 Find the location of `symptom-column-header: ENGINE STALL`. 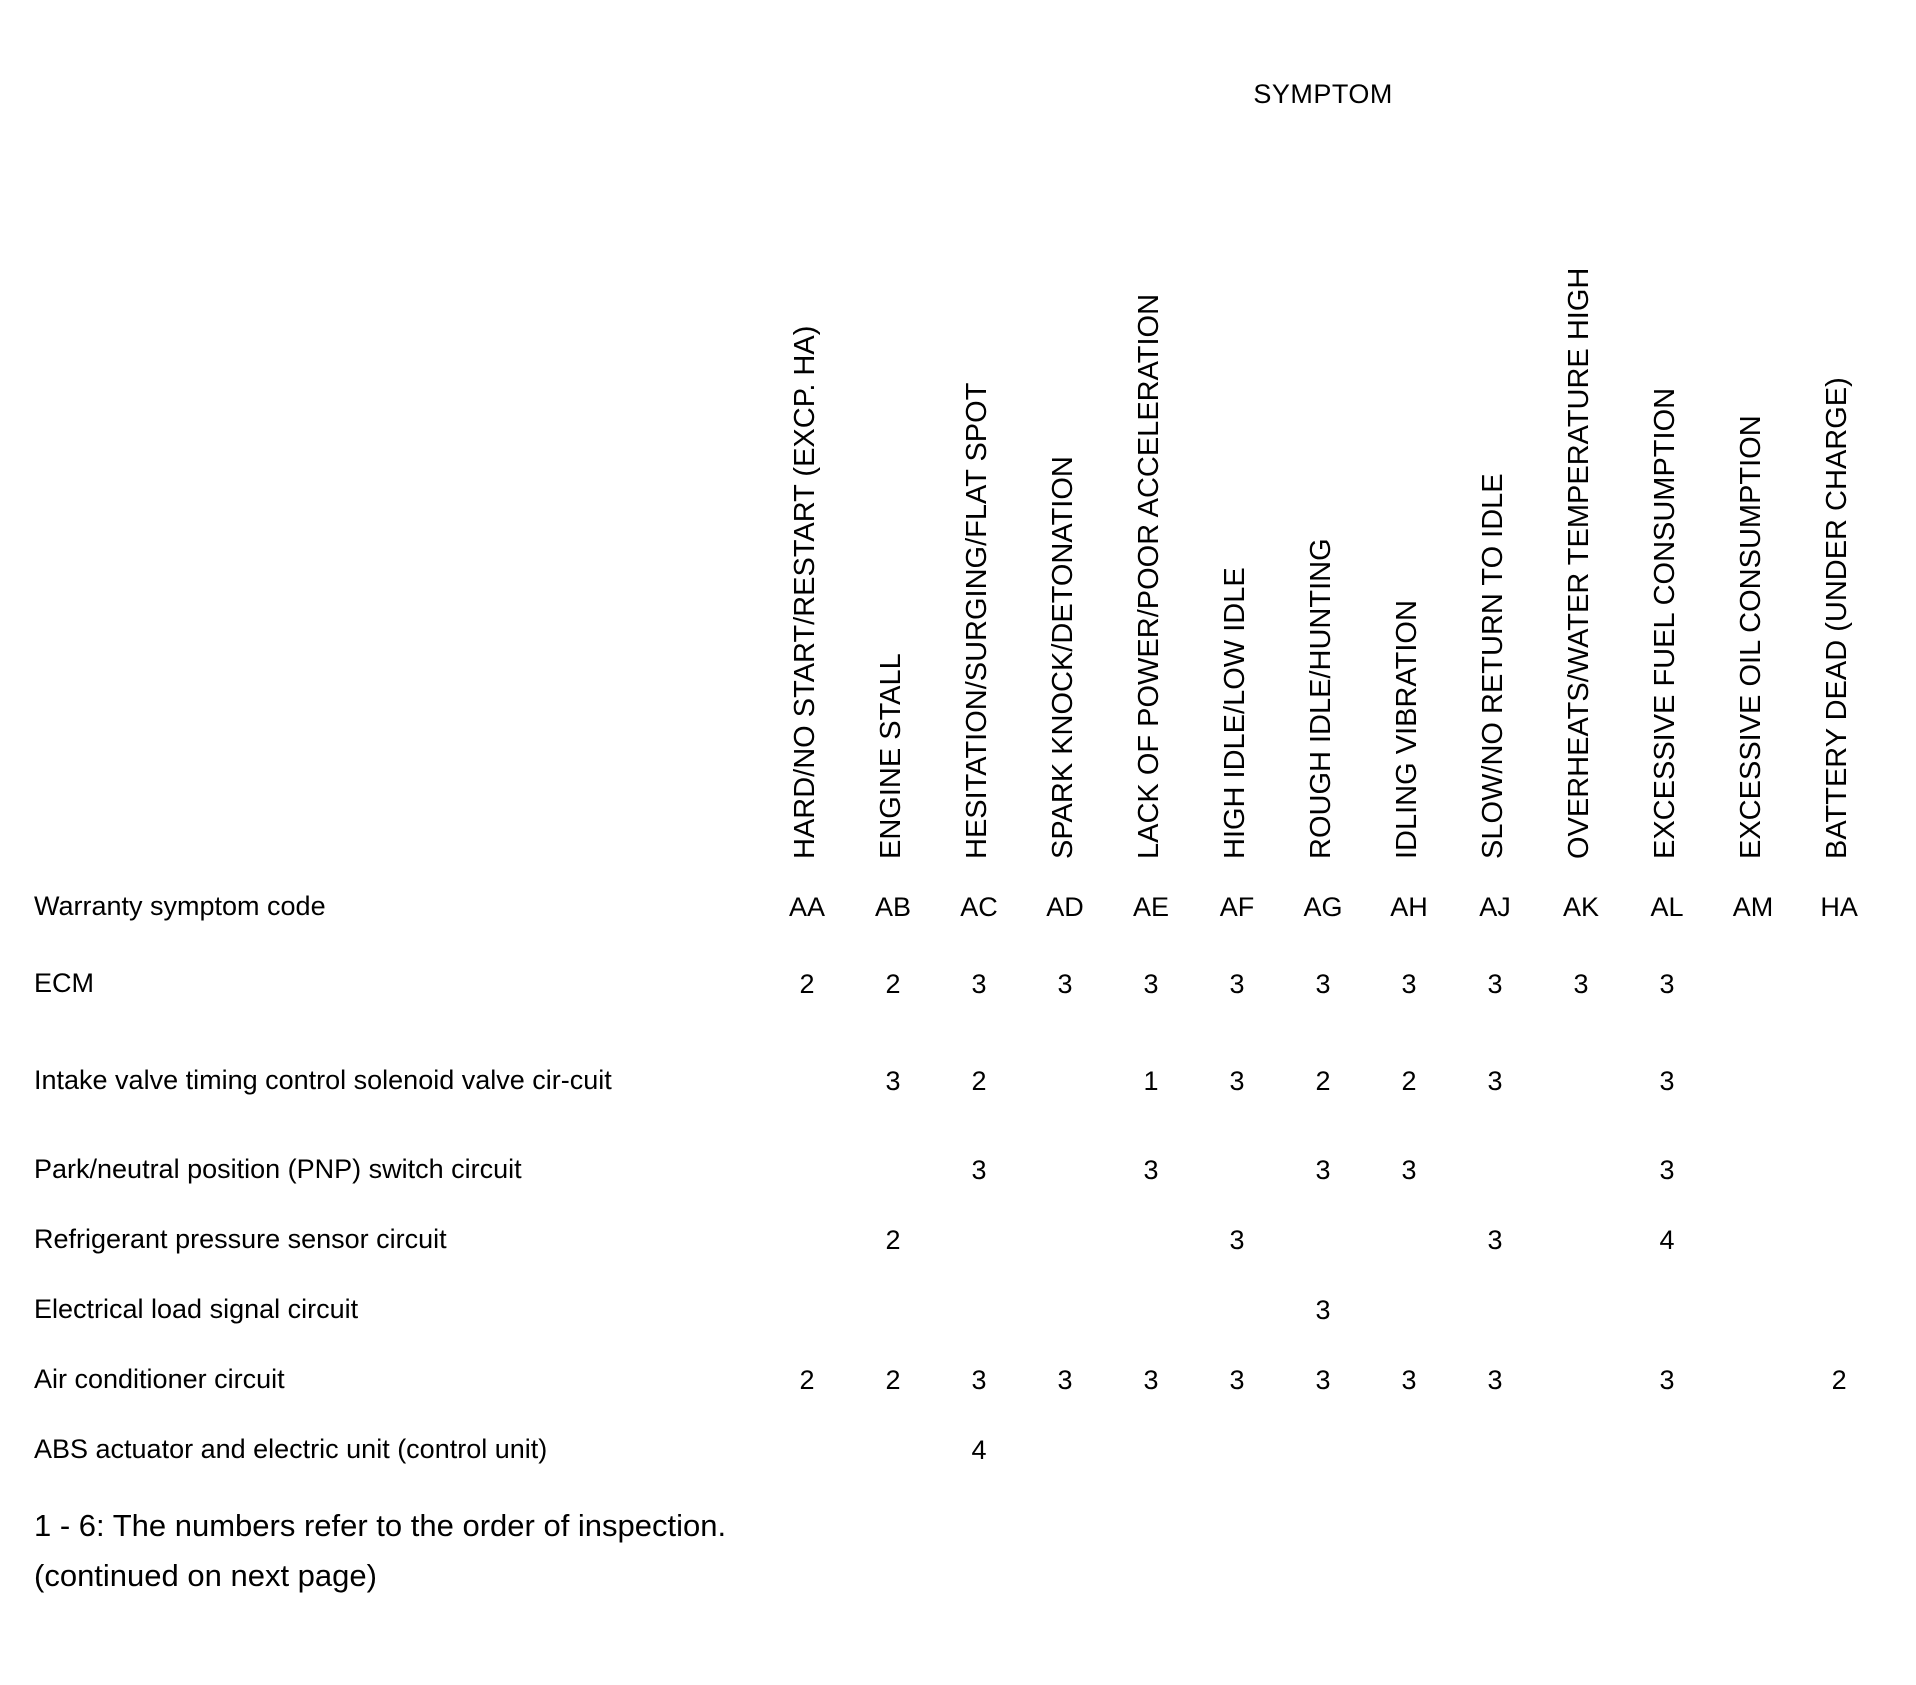

symptom-column-header: ENGINE STALL is located at coordinates (893, 502).